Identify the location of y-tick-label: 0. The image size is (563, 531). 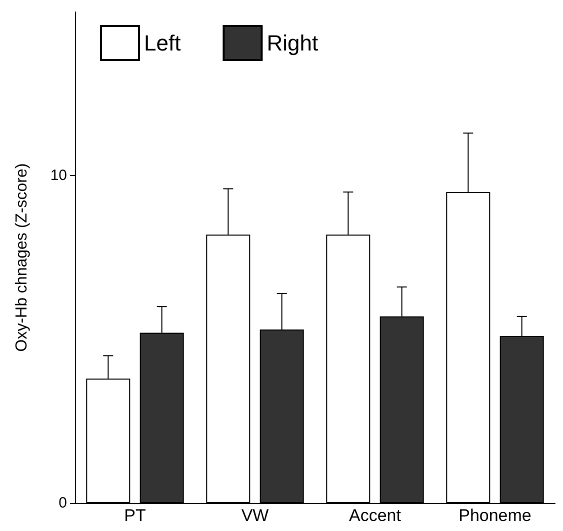
(62, 503).